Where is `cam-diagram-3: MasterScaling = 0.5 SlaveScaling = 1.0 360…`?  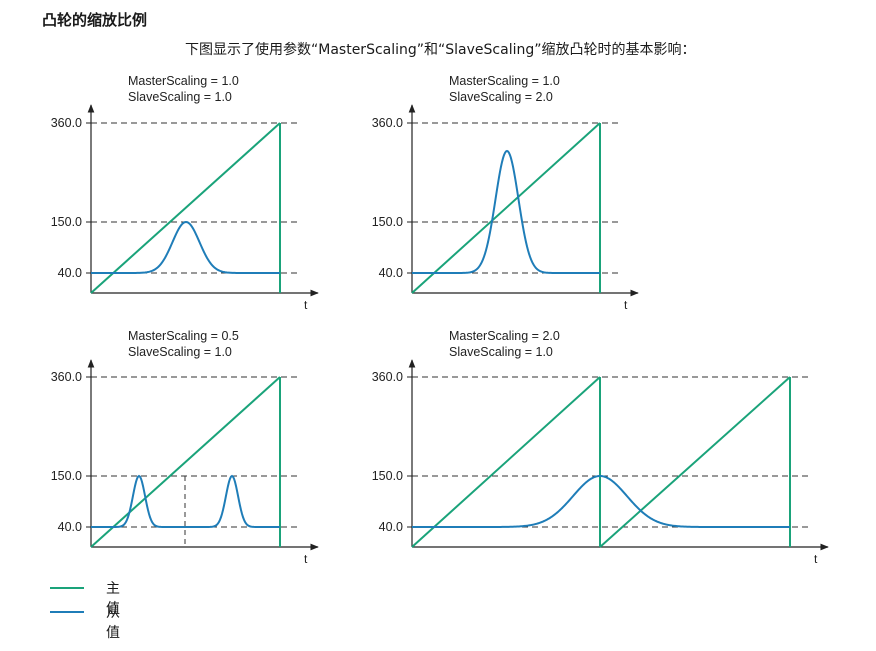
cam-diagram-3: MasterScaling = 0.5 SlaveScaling = 1.0 360… is located at coordinates (185, 447).